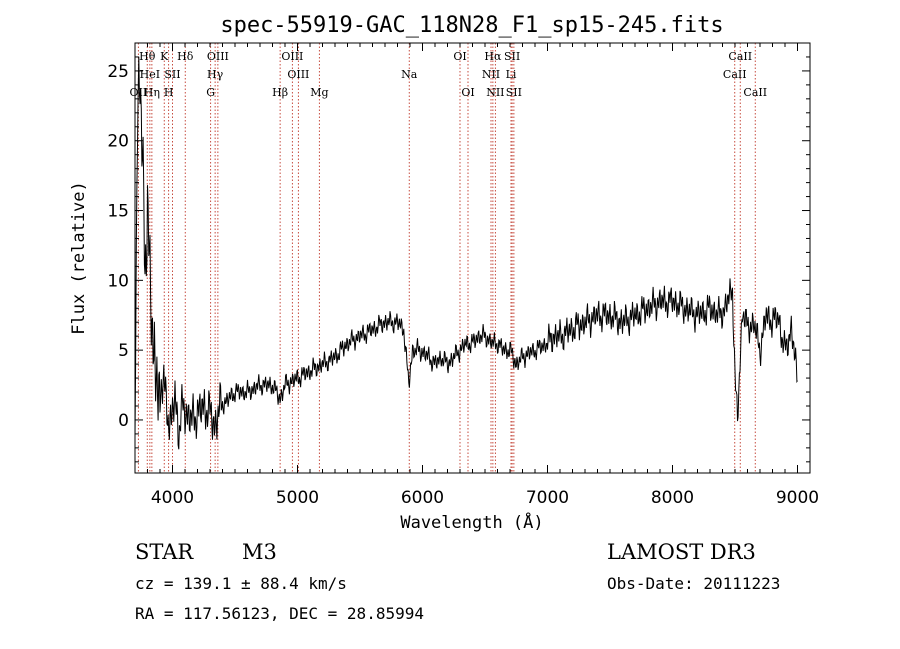 The width and height of the screenshot is (900, 649). Describe the element at coordinates (118, 142) in the screenshot. I see `y-tick-label: 20` at that location.